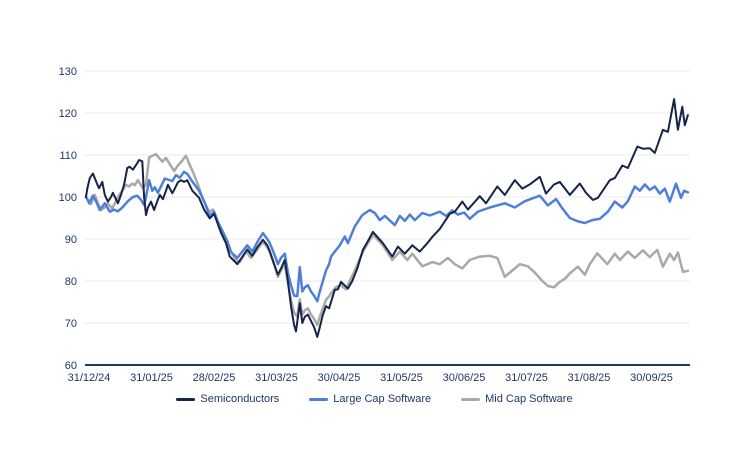 The height and width of the screenshot is (471, 749). What do you see at coordinates (589, 378) in the screenshot?
I see `x-axis-tick-label: 31/08/25` at bounding box center [589, 378].